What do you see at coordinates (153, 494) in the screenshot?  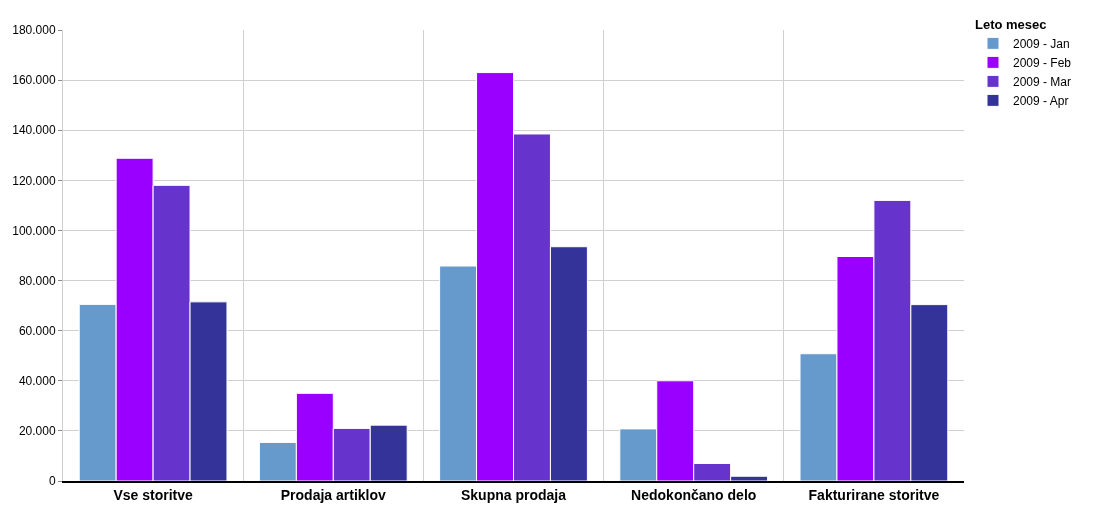 I see `x-tick-label: Vse storitve` at bounding box center [153, 494].